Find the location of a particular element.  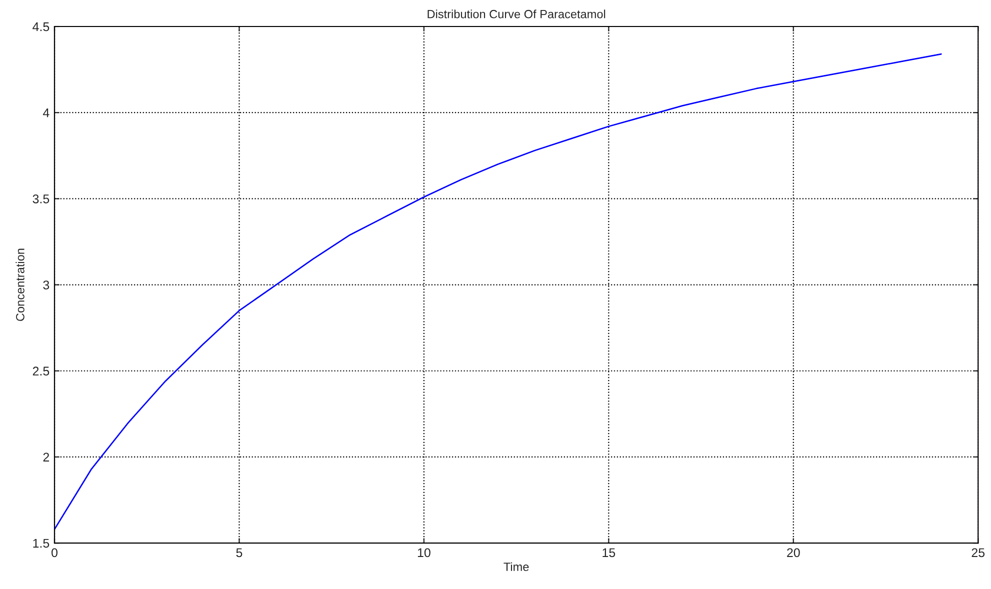

x-tick-label: 10 is located at coordinates (424, 553).